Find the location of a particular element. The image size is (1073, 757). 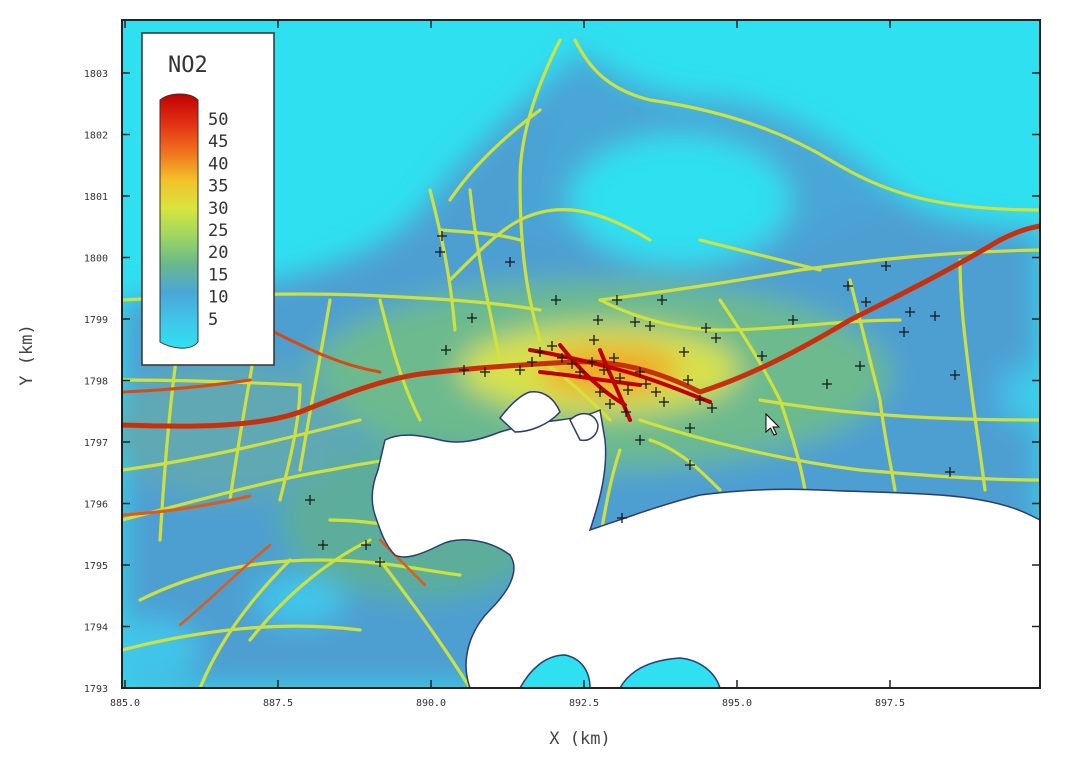

legend-level-label: 10 is located at coordinates (218, 298).